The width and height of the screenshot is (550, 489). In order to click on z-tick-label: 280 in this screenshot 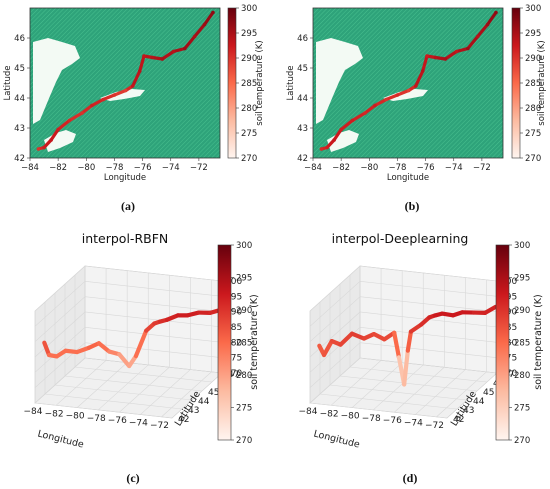, I will do `click(233, 343)`.